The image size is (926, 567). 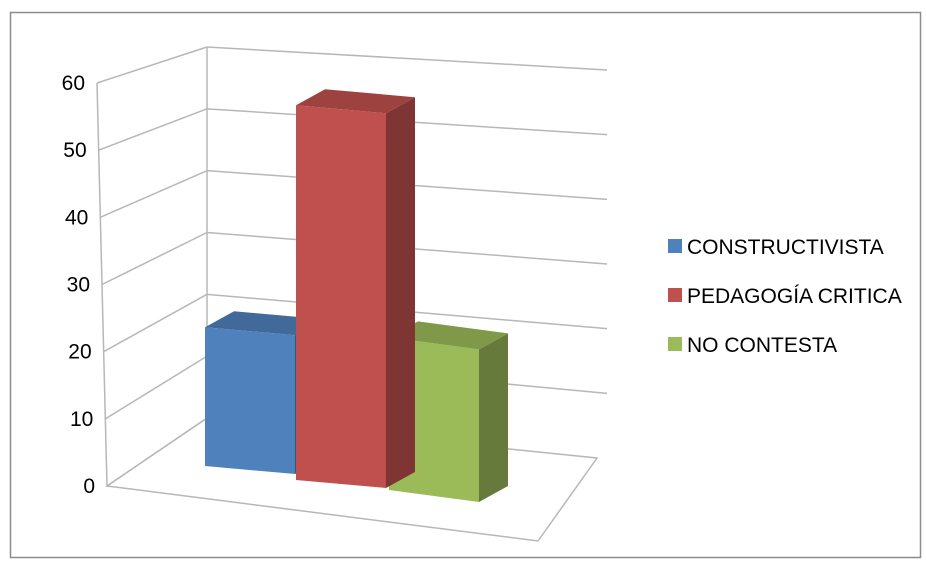 I want to click on legend-item: PEDAGOGÍA CRITICA, so click(x=785, y=296).